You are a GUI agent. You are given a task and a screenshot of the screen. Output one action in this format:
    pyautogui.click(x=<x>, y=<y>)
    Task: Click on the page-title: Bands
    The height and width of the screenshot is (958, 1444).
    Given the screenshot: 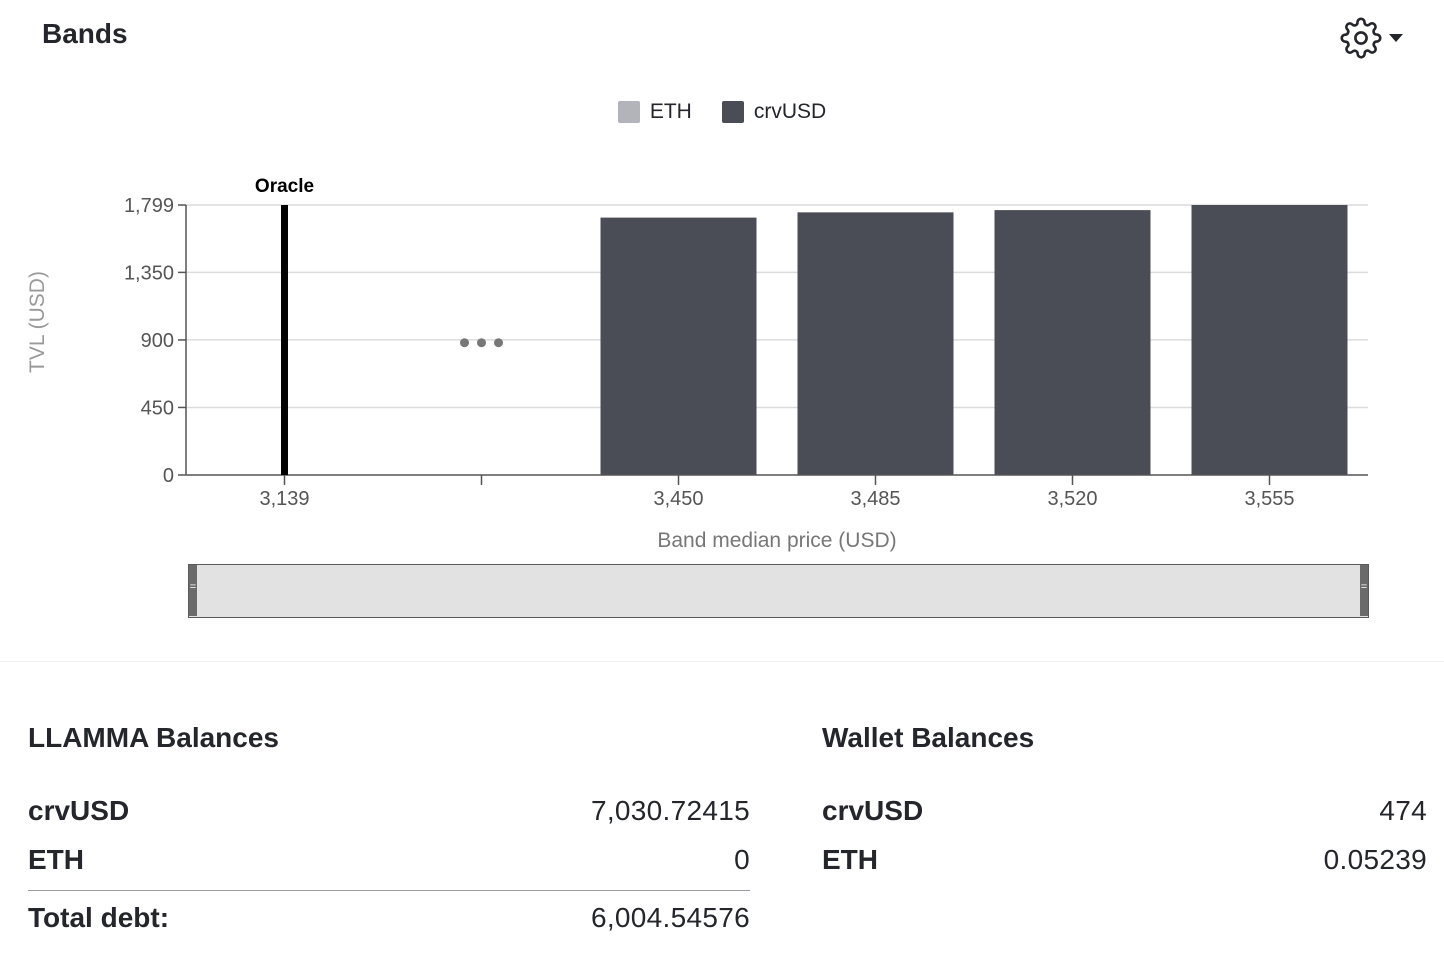 What is the action you would take?
    pyautogui.click(x=85, y=33)
    